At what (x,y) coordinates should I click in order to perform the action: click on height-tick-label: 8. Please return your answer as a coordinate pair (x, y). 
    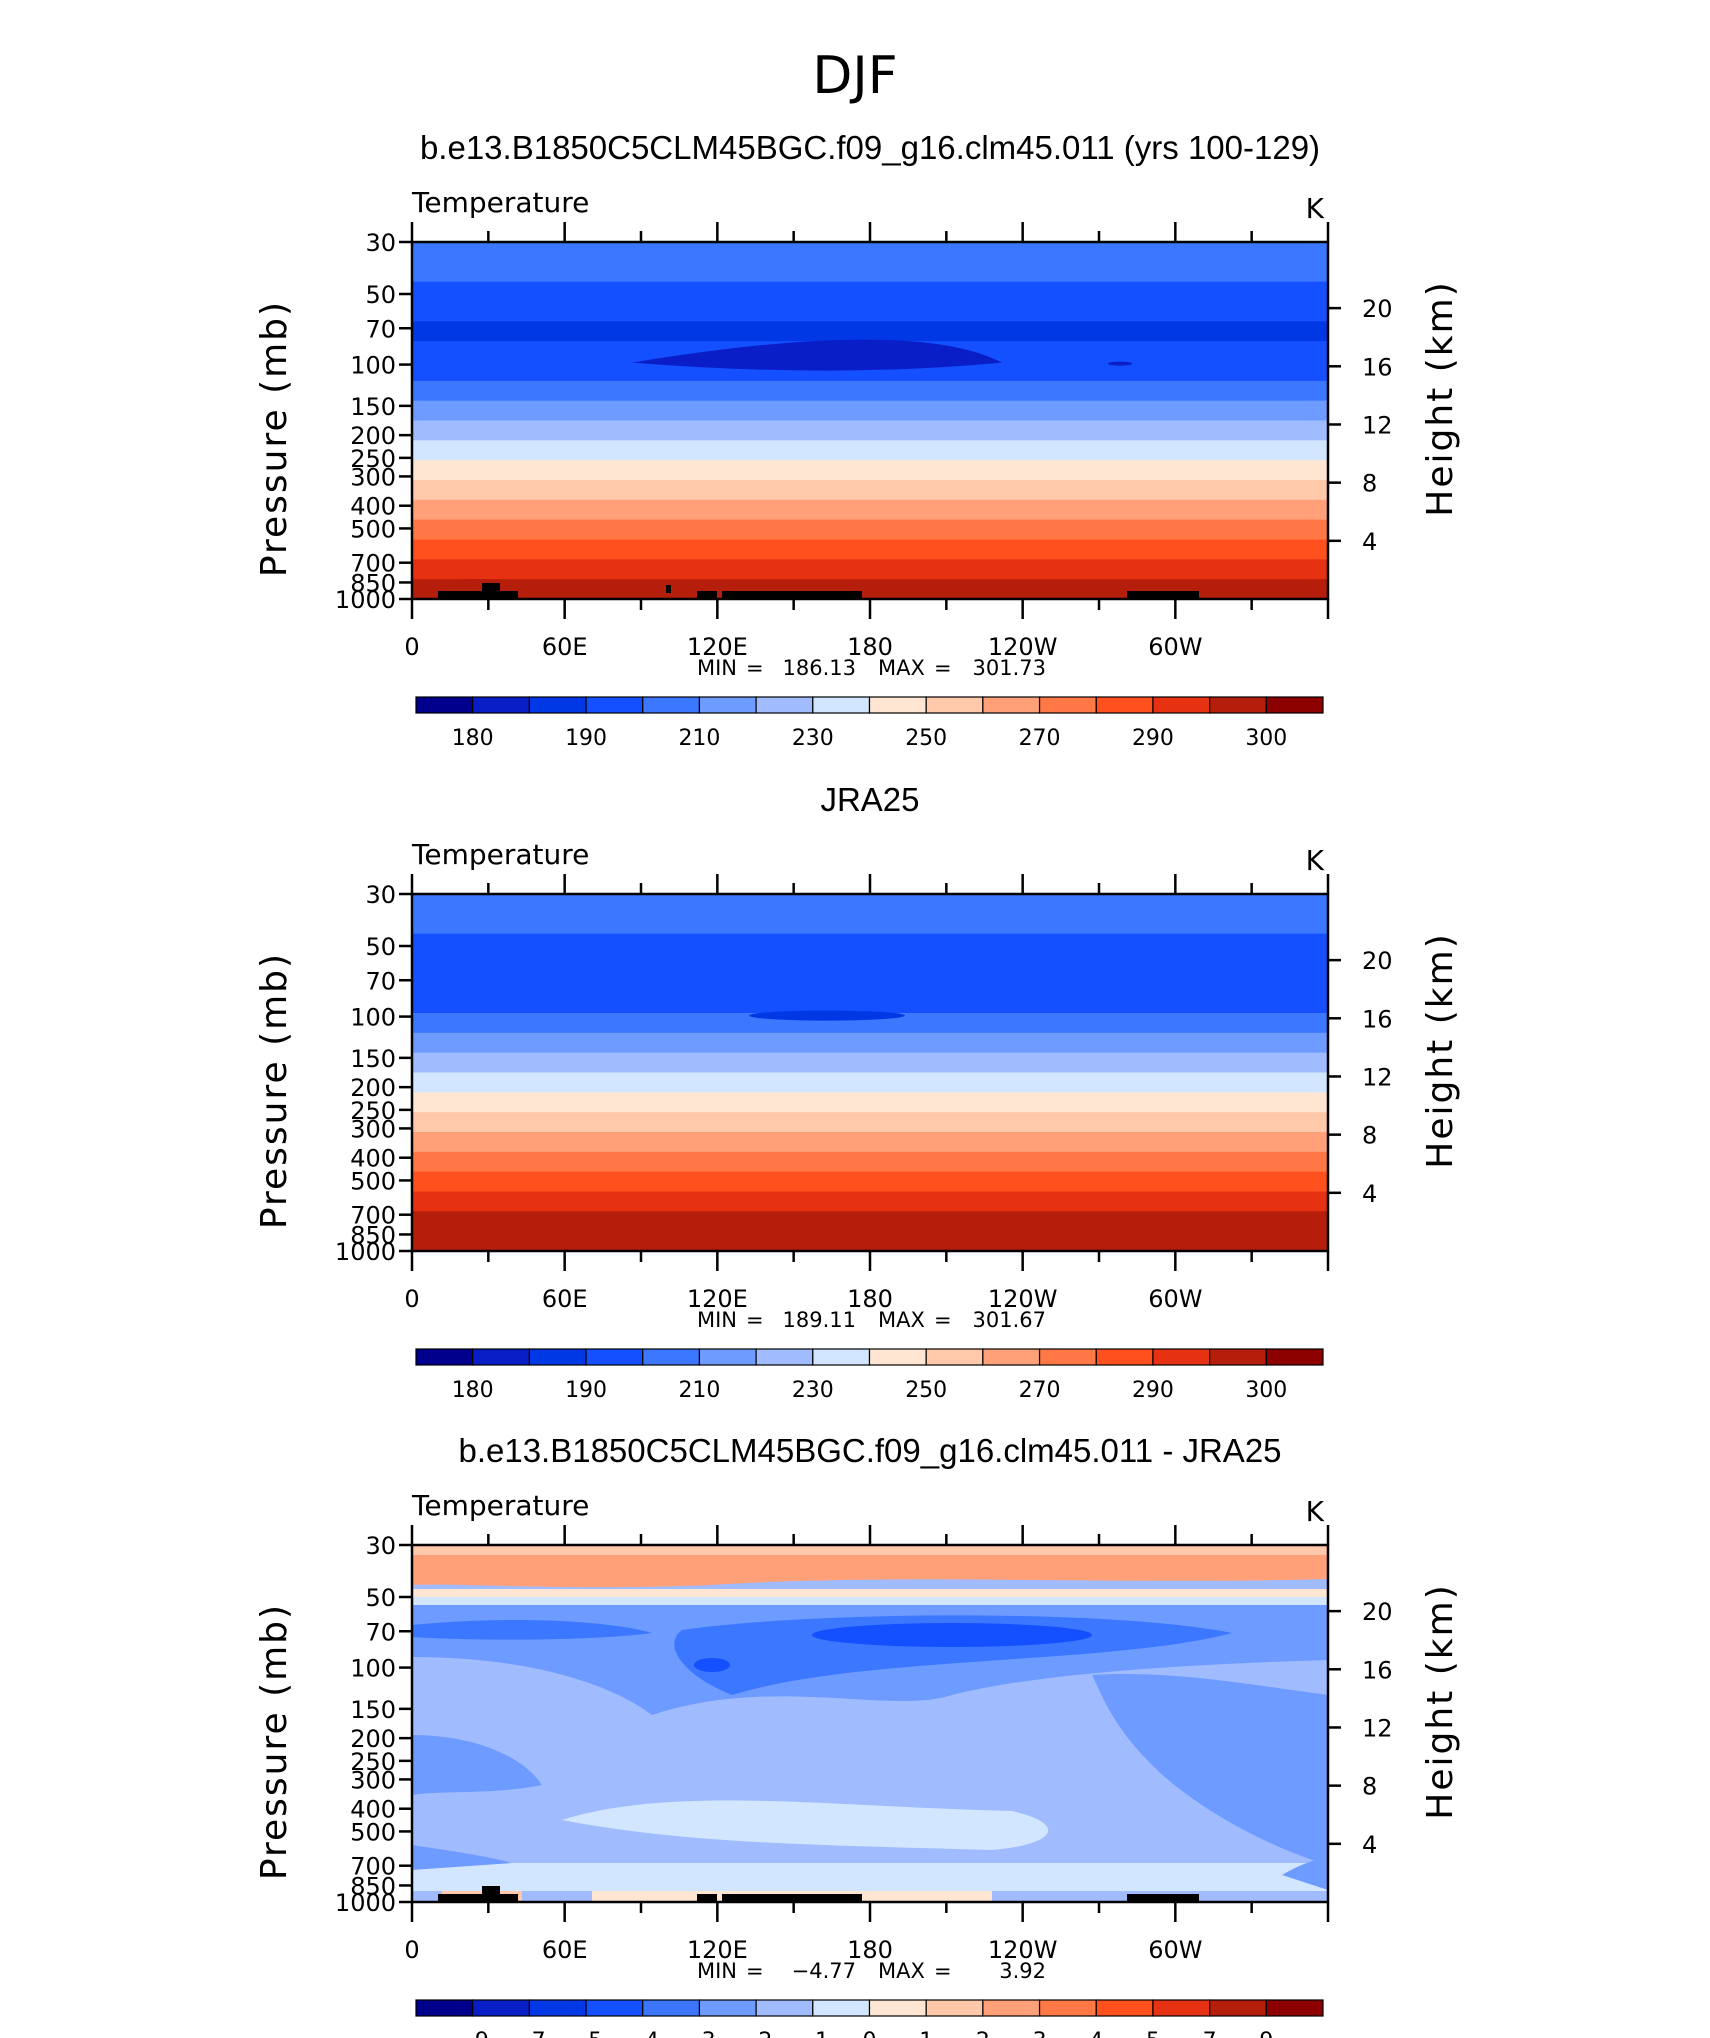
    Looking at the image, I should click on (1369, 484).